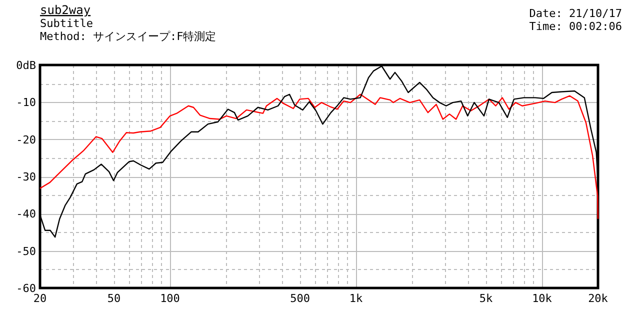 This screenshot has width=640, height=320. Describe the element at coordinates (575, 13) in the screenshot. I see `annotation: Date: 21/10/17` at that location.